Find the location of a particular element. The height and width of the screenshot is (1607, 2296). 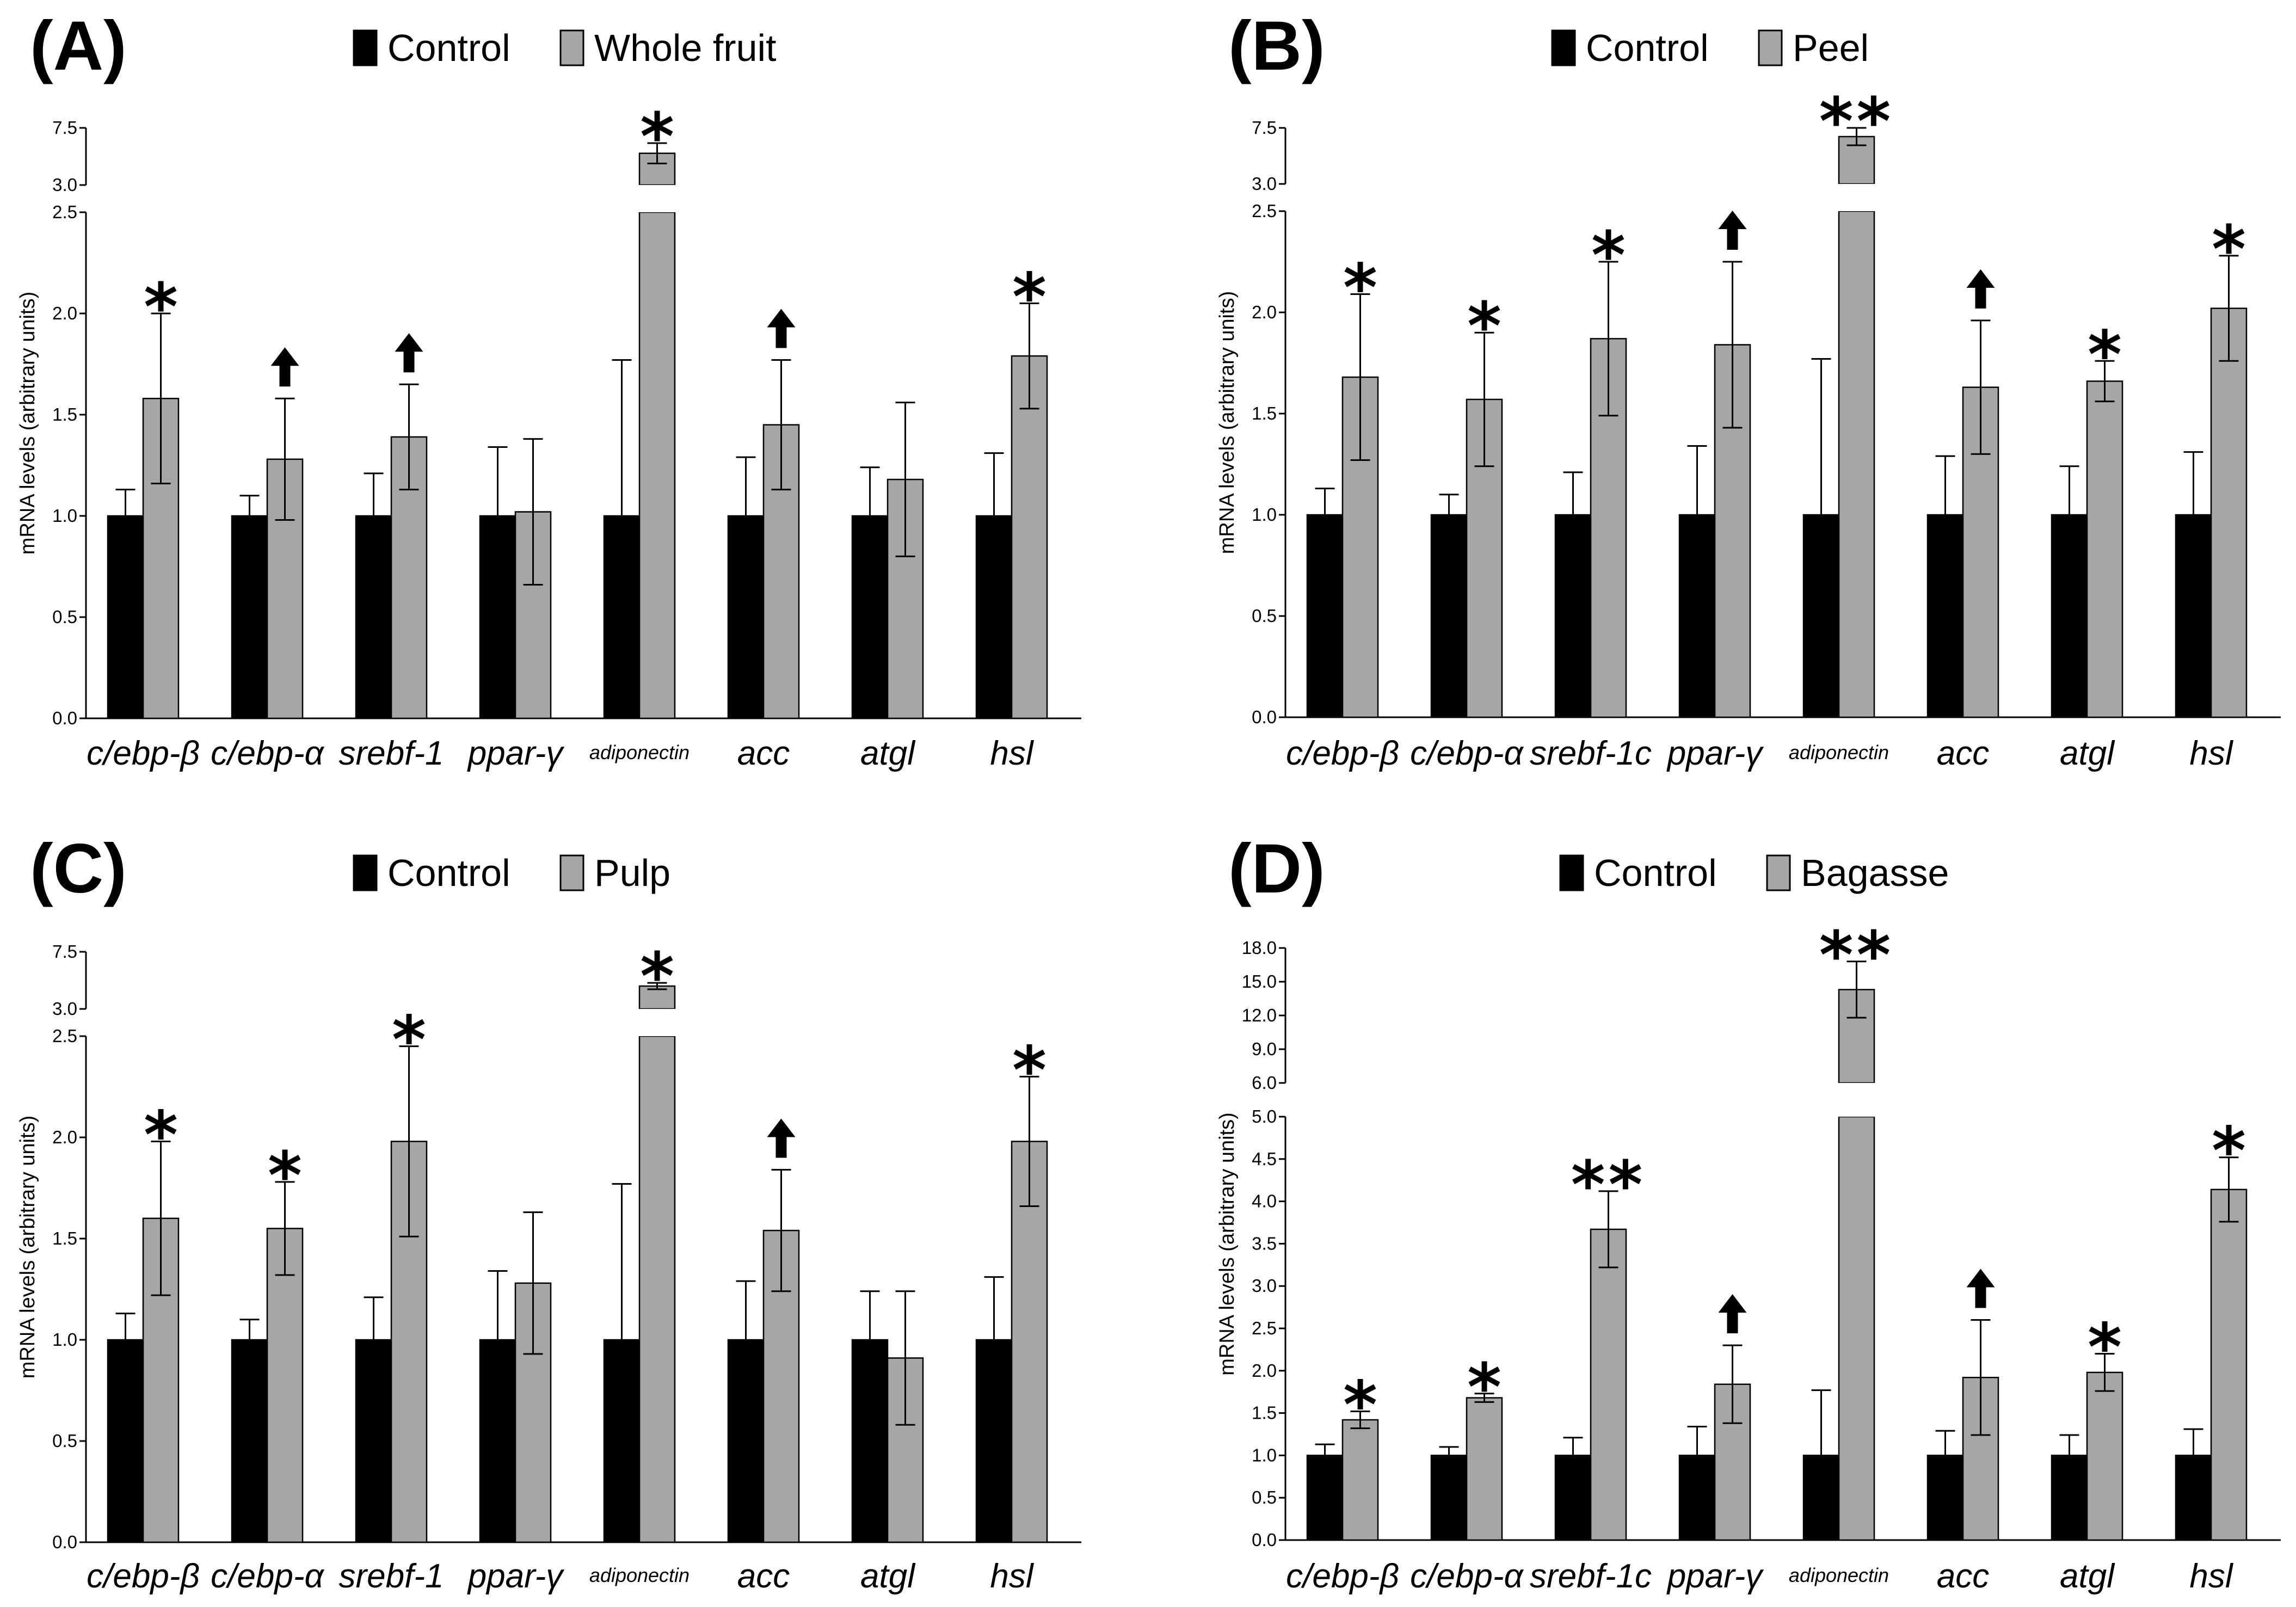

legend-label: Whole fruit is located at coordinates (685, 48).